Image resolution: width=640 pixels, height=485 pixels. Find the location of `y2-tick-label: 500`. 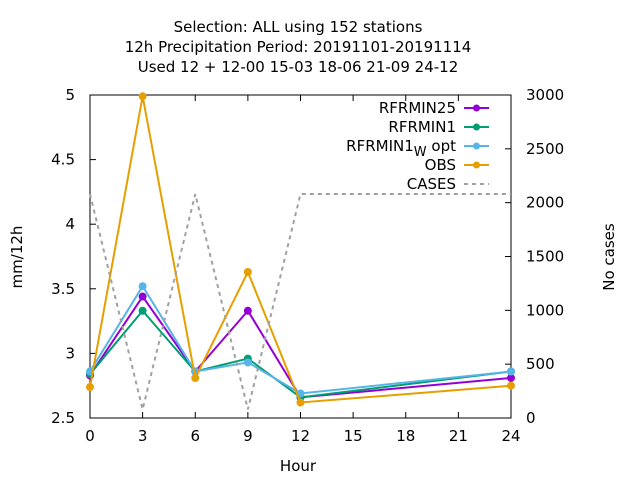

y2-tick-label: 500 is located at coordinates (540, 364).